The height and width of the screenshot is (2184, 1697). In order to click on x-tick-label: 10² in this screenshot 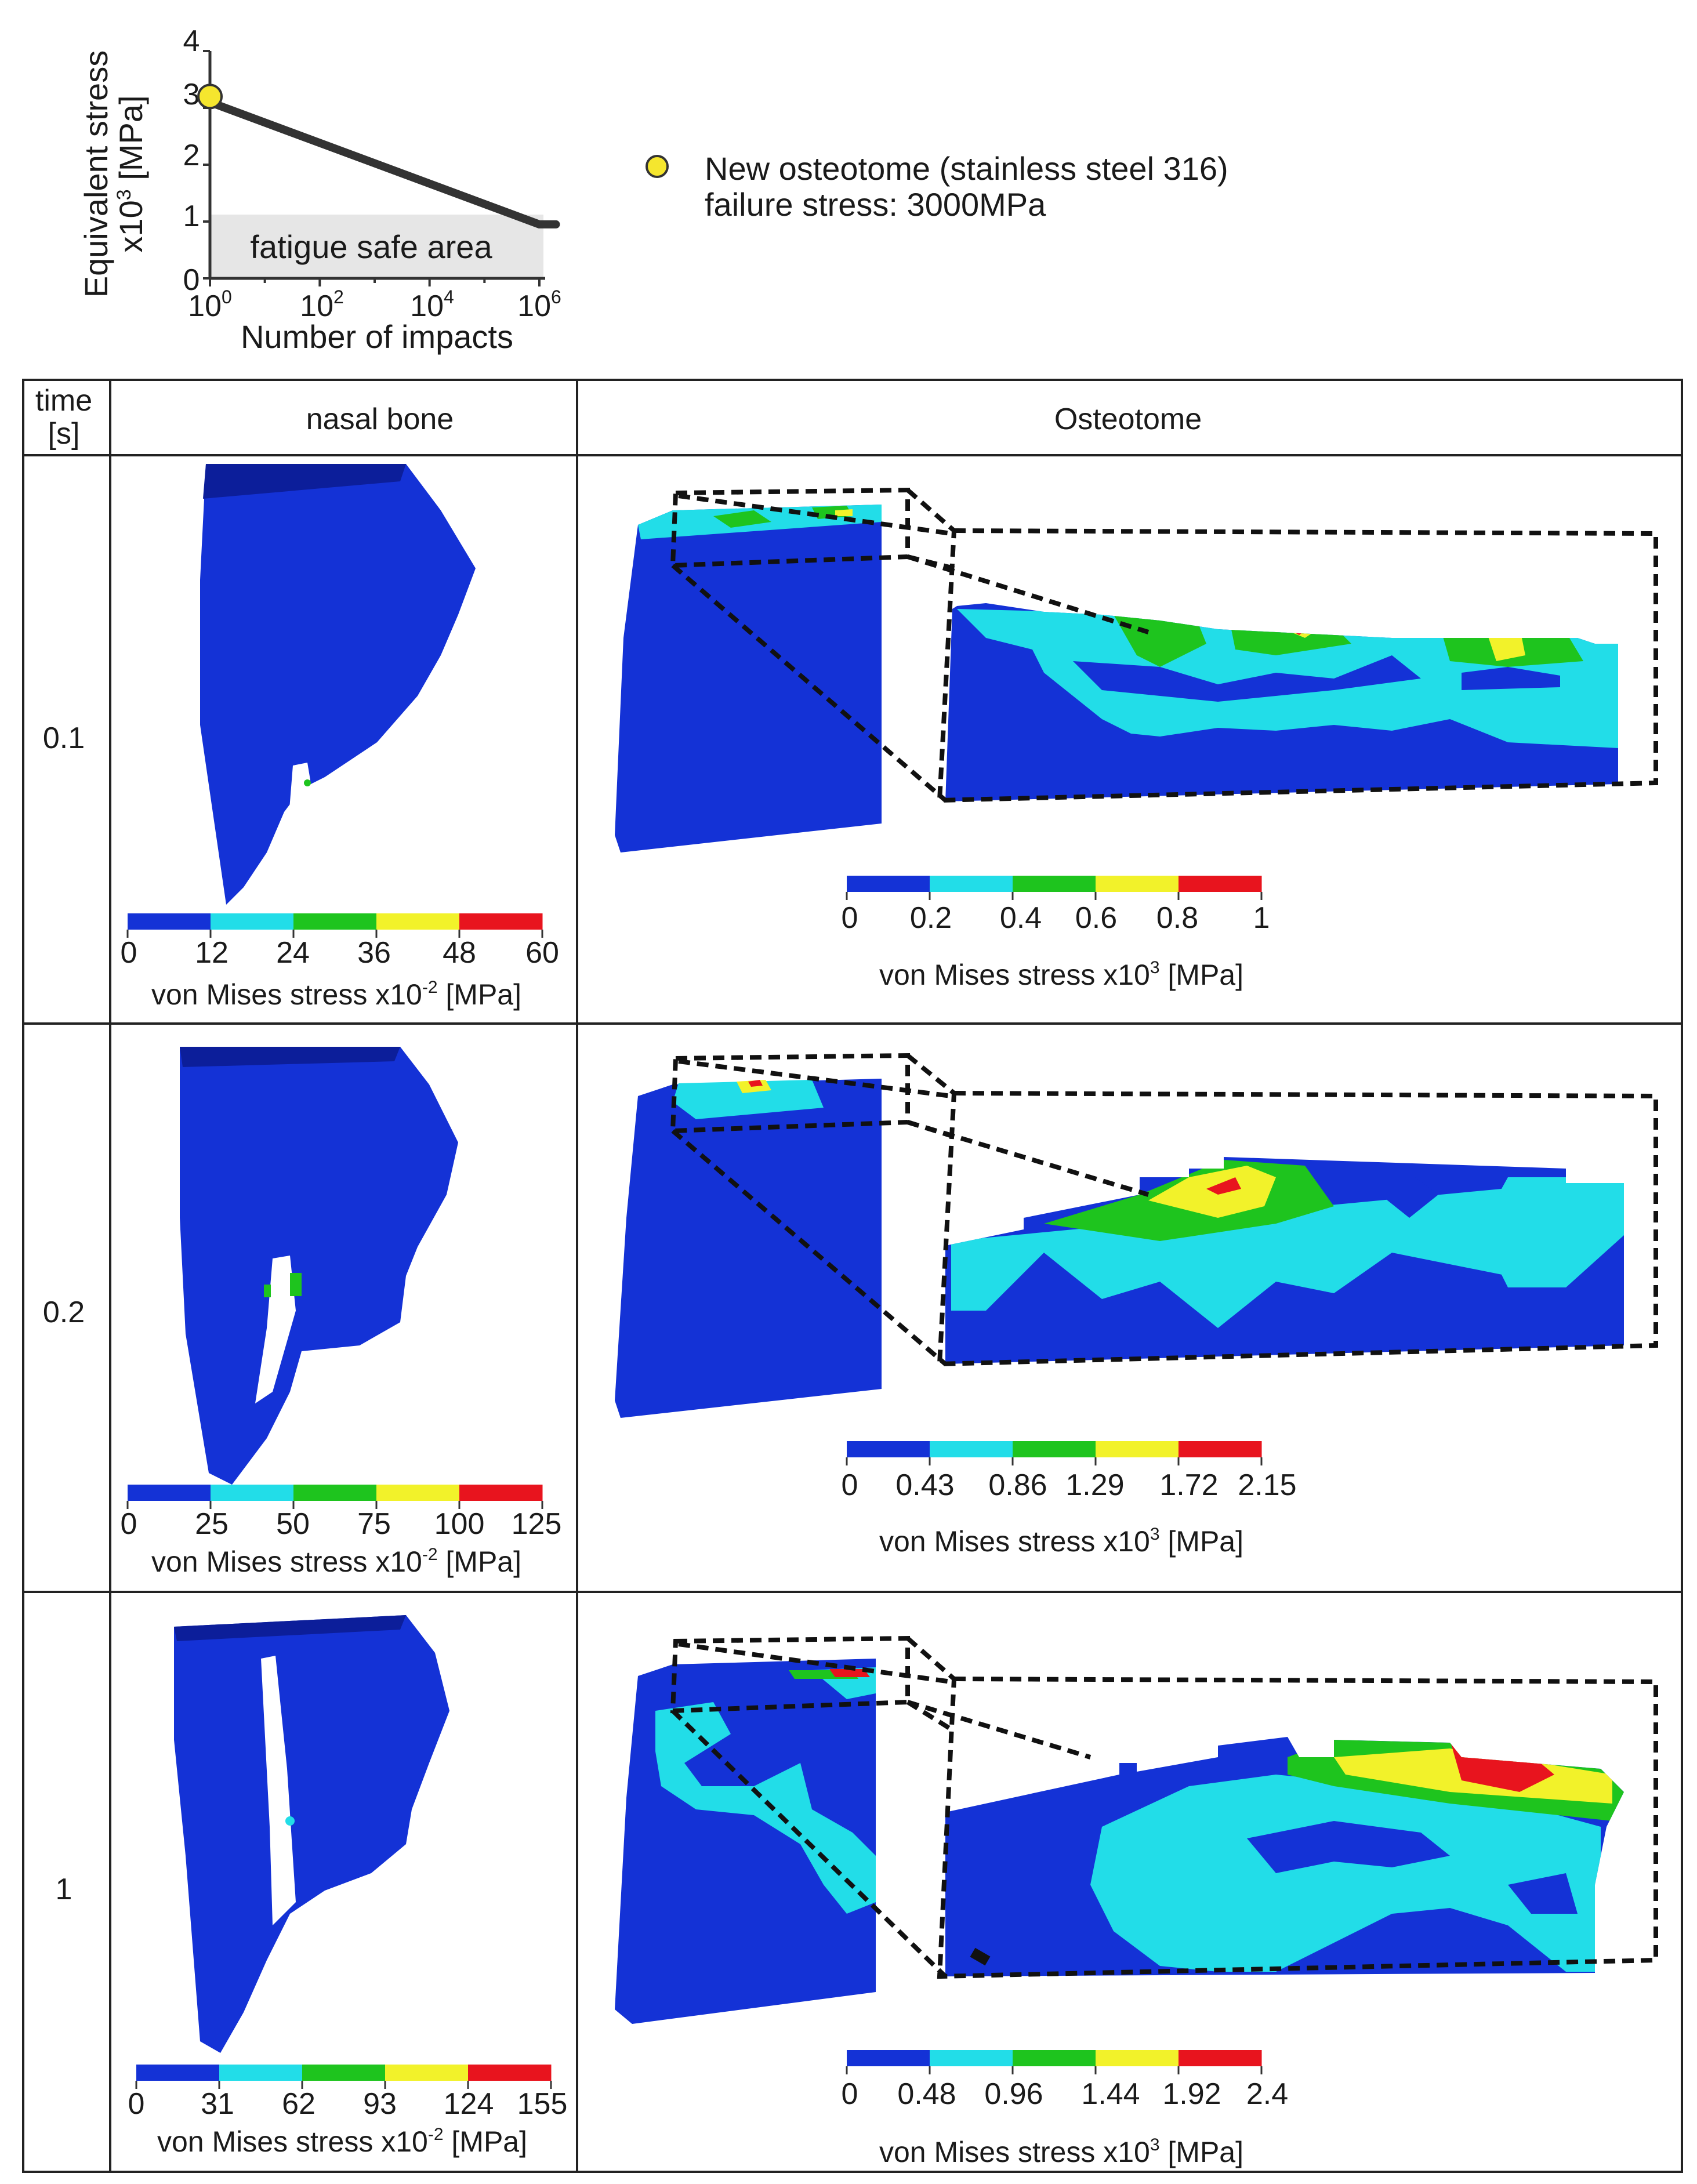, I will do `click(322, 304)`.